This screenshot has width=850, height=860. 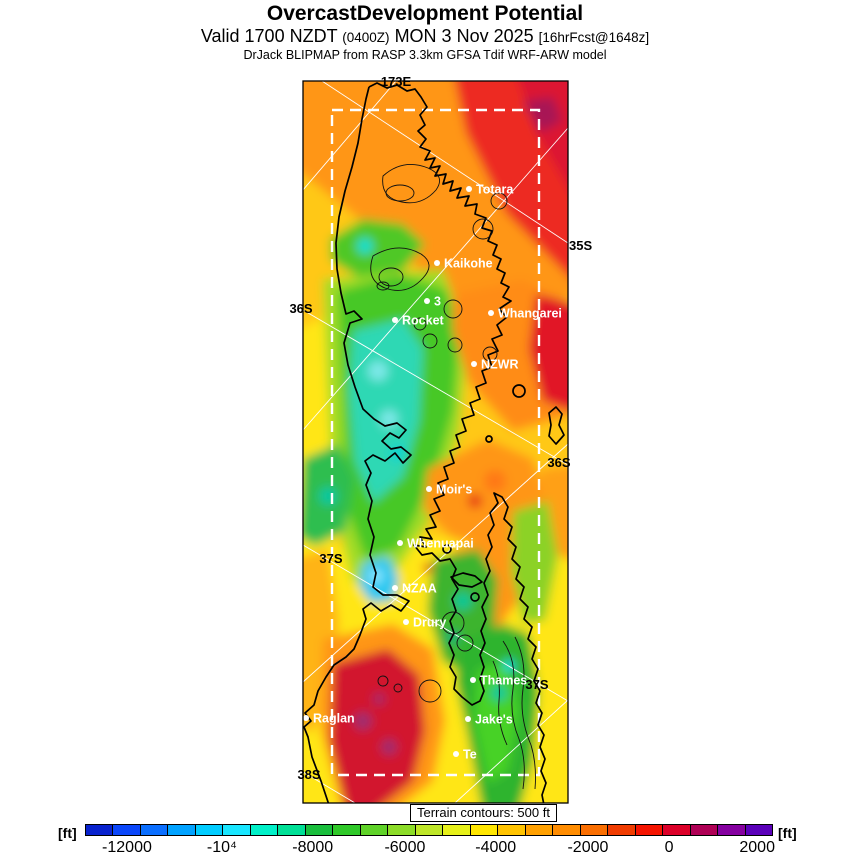 I want to click on terrain-contours, so click(x=453, y=476).